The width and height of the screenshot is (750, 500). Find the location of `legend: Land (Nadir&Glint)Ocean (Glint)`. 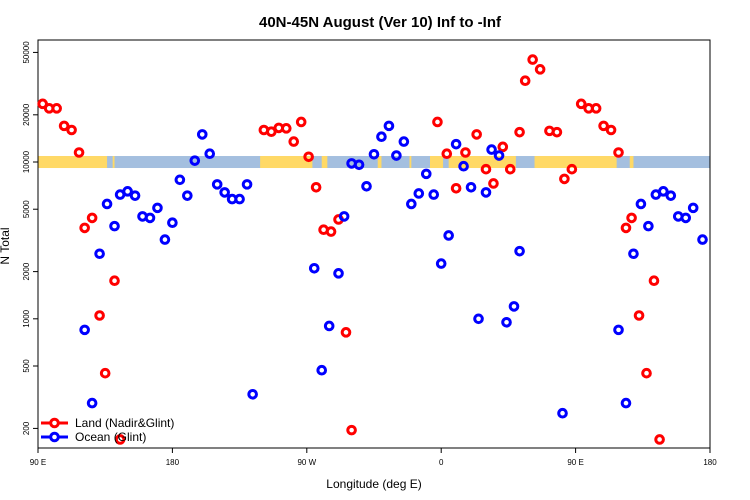

legend: Land (Nadir&Glint)Ocean (Glint) is located at coordinates (107, 430).